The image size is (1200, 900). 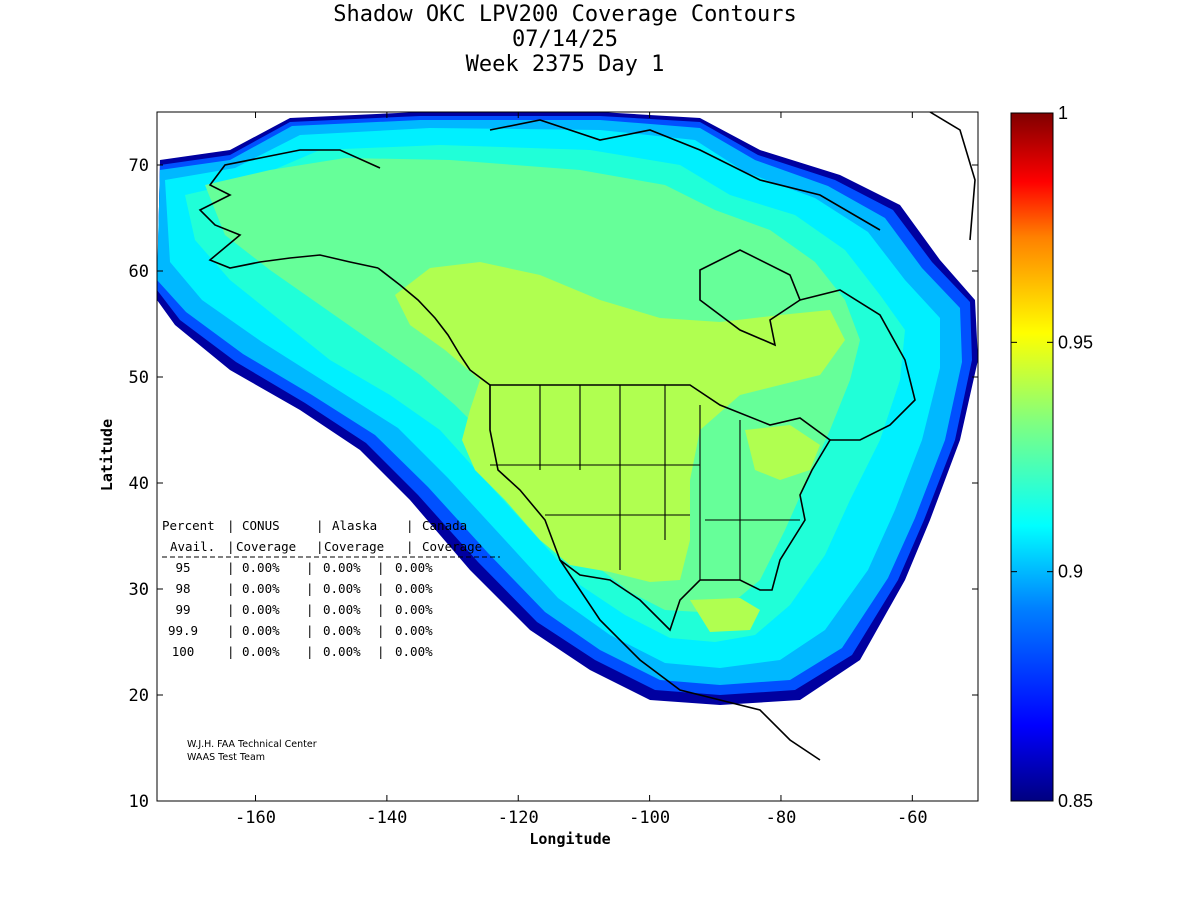 What do you see at coordinates (107, 455) in the screenshot?
I see `y-axis-label: Latitude` at bounding box center [107, 455].